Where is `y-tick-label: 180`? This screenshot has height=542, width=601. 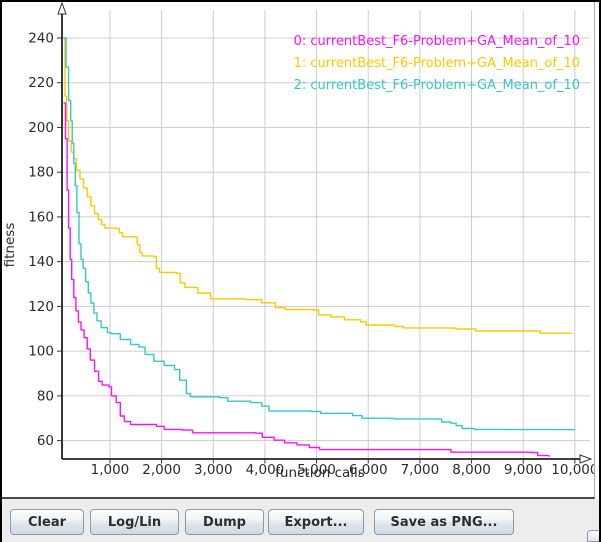 y-tick-label: 180 is located at coordinates (41, 173).